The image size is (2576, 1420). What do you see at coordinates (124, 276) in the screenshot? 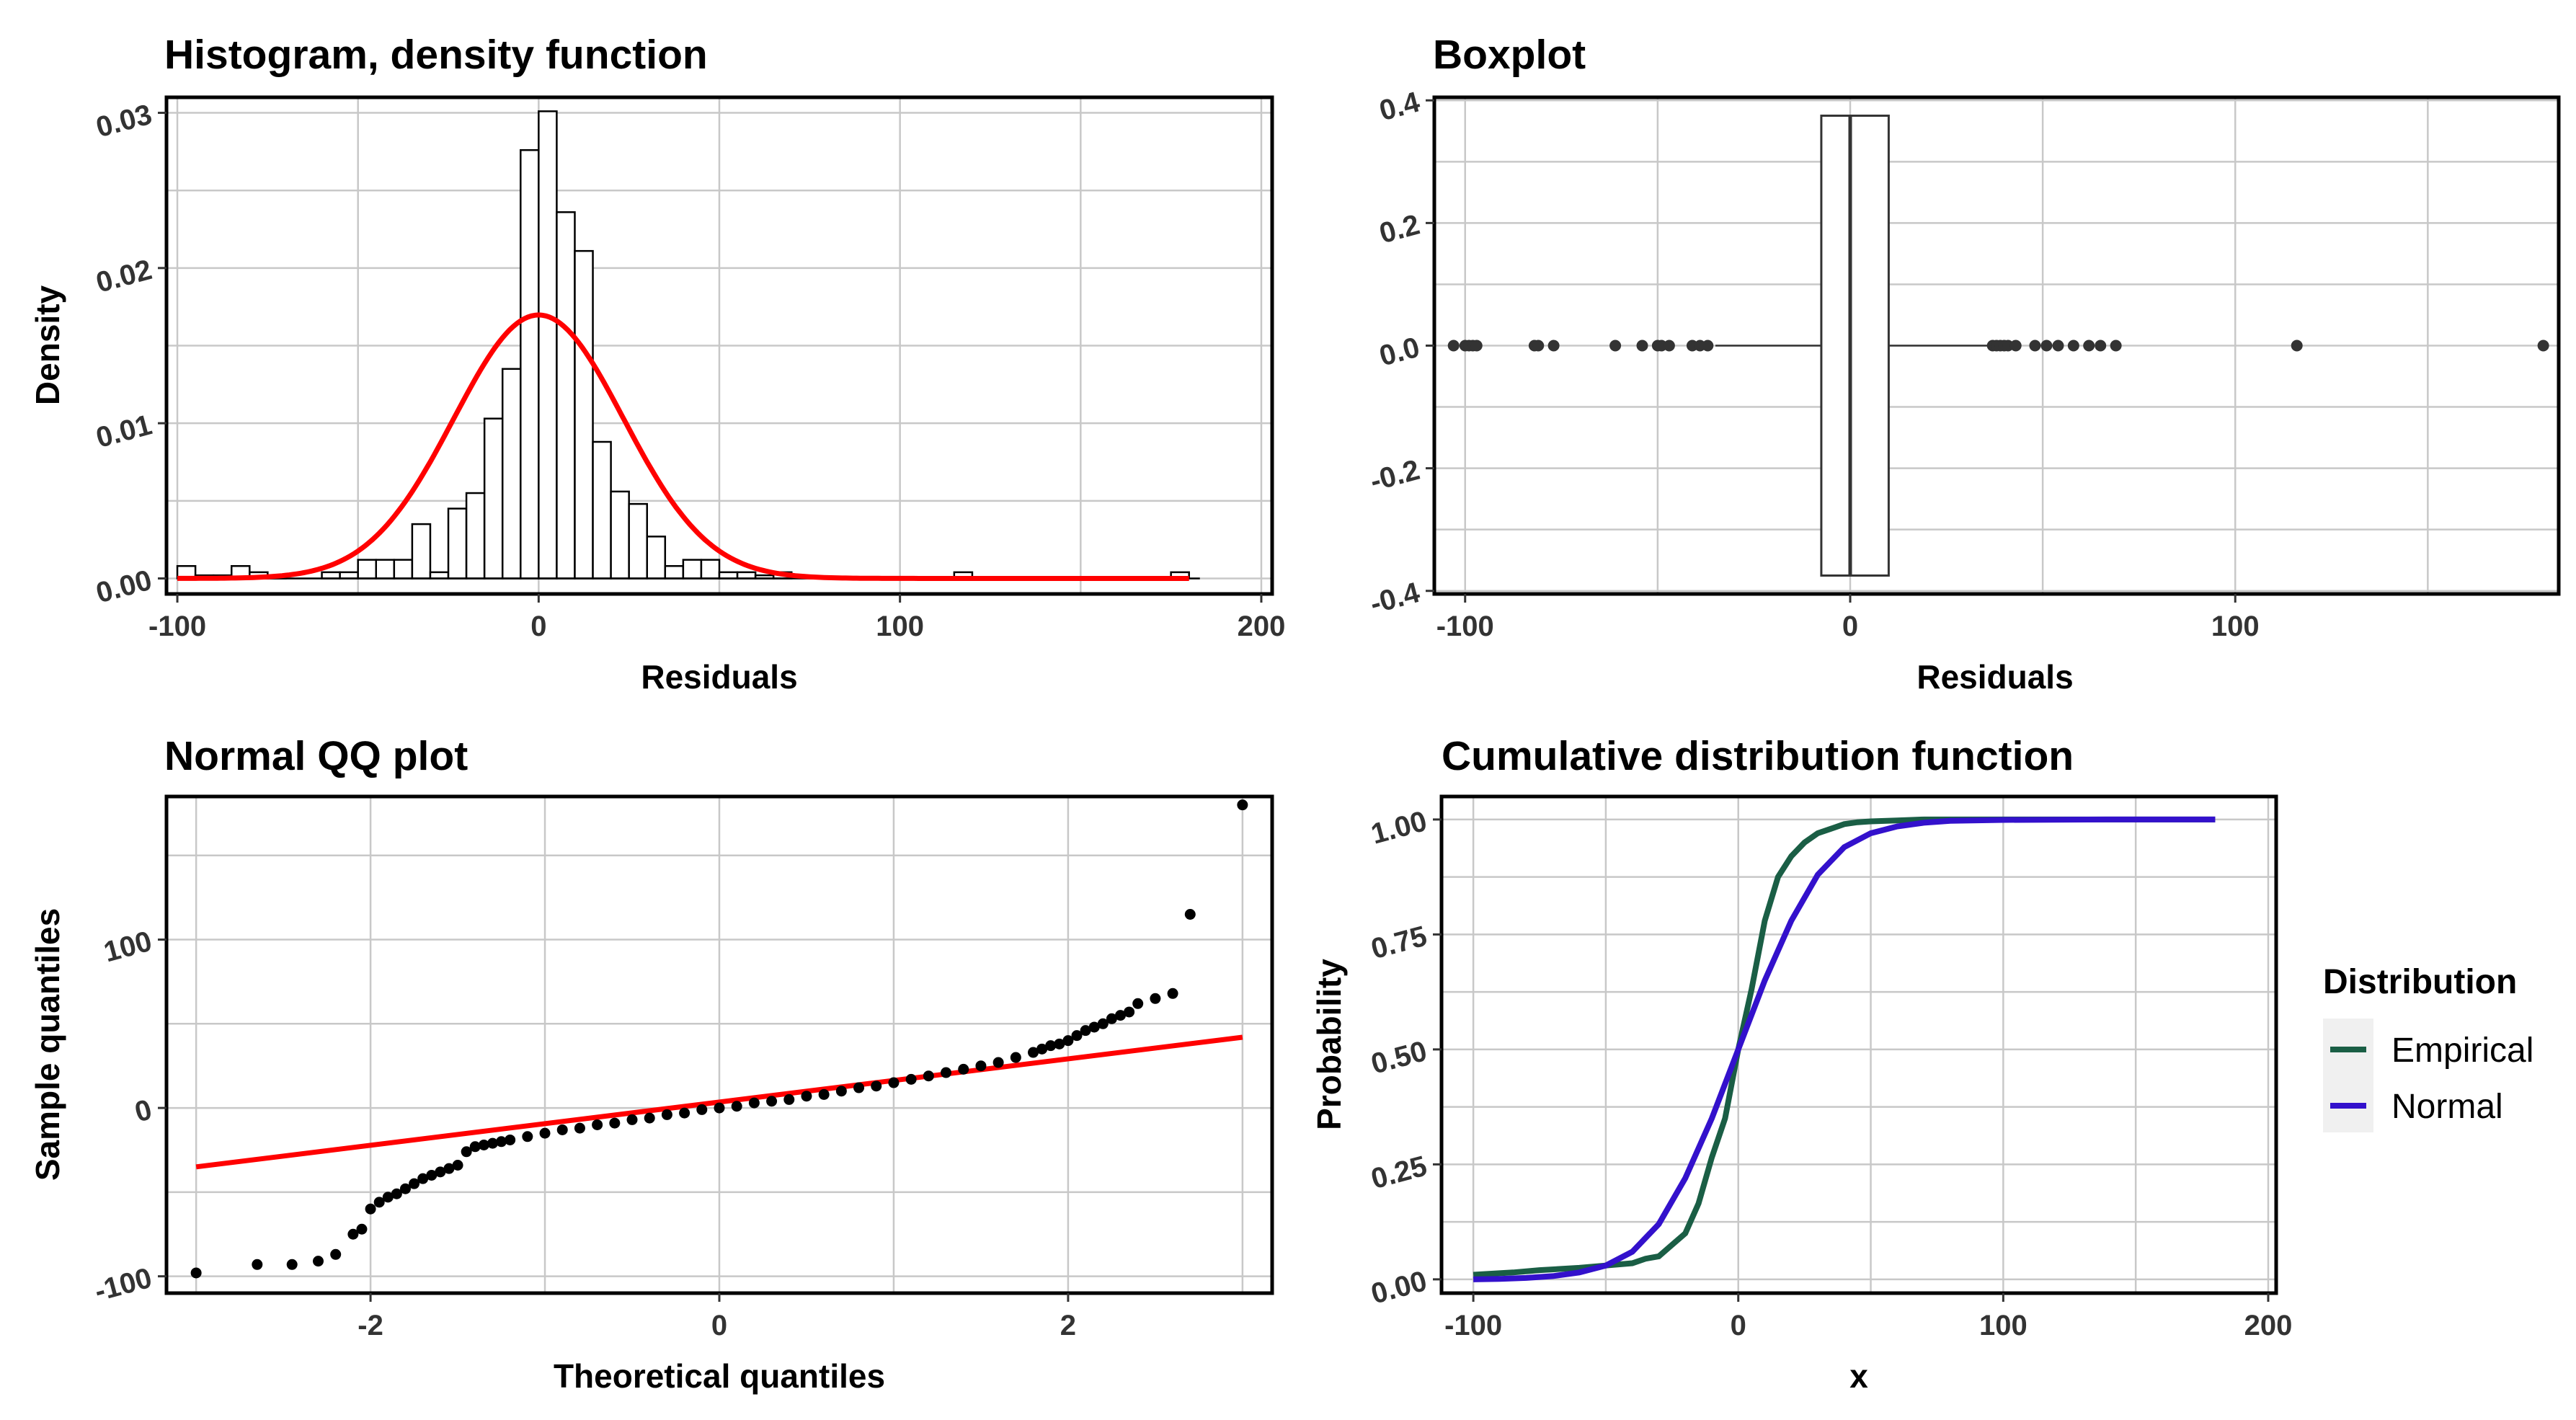
I see `histogram-y-tick-label: 0.02` at bounding box center [124, 276].